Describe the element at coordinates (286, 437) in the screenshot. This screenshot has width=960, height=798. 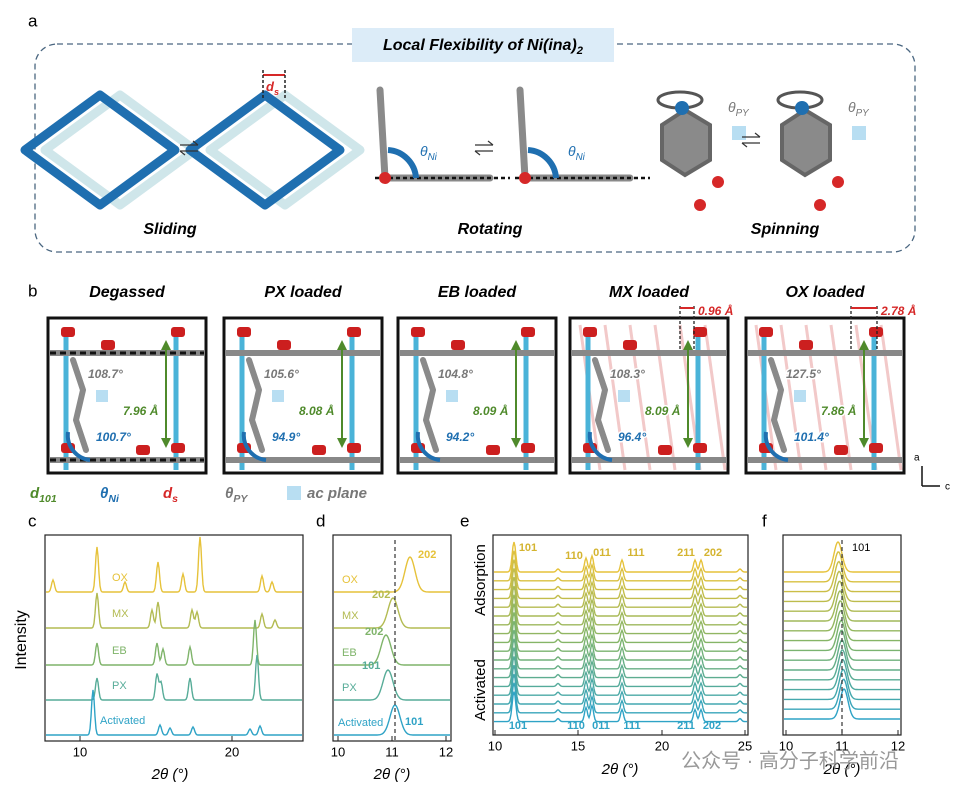
I see `theta-ni-value: 94.9°` at that location.